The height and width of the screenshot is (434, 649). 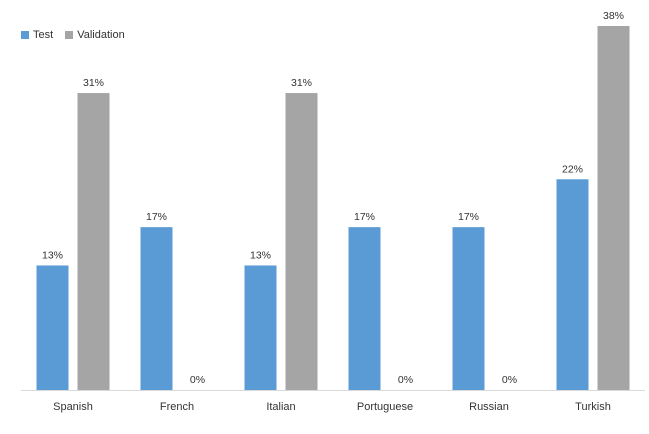 I want to click on bar-test-russian, so click(x=468, y=308).